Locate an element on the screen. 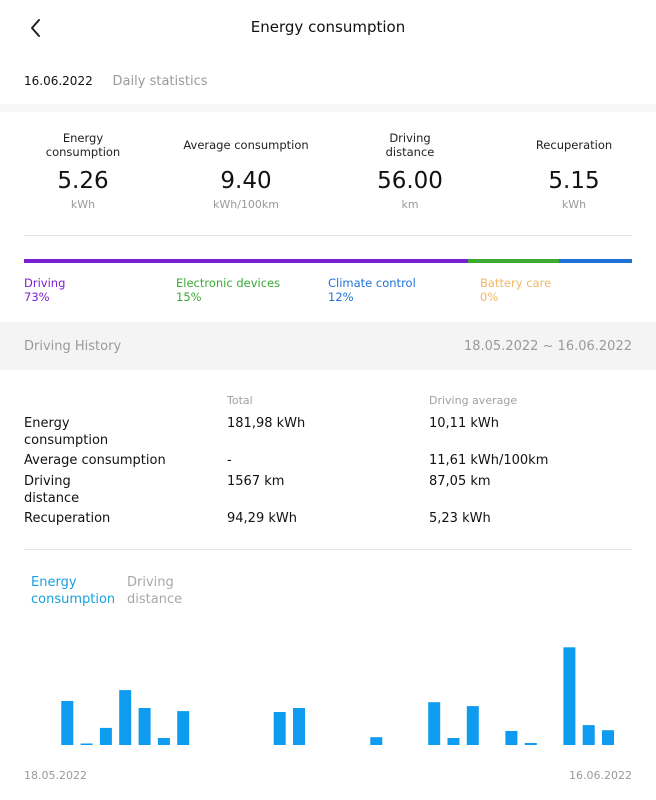 Image resolution: width=656 pixels, height=800 pixels. legend-electronic-devices: Electronic devices 15% is located at coordinates (228, 290).